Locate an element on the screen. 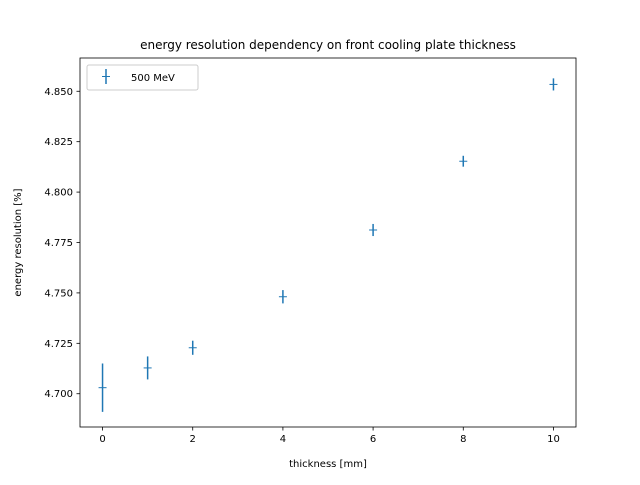  y-tick-label: 4.850 is located at coordinates (58, 92).